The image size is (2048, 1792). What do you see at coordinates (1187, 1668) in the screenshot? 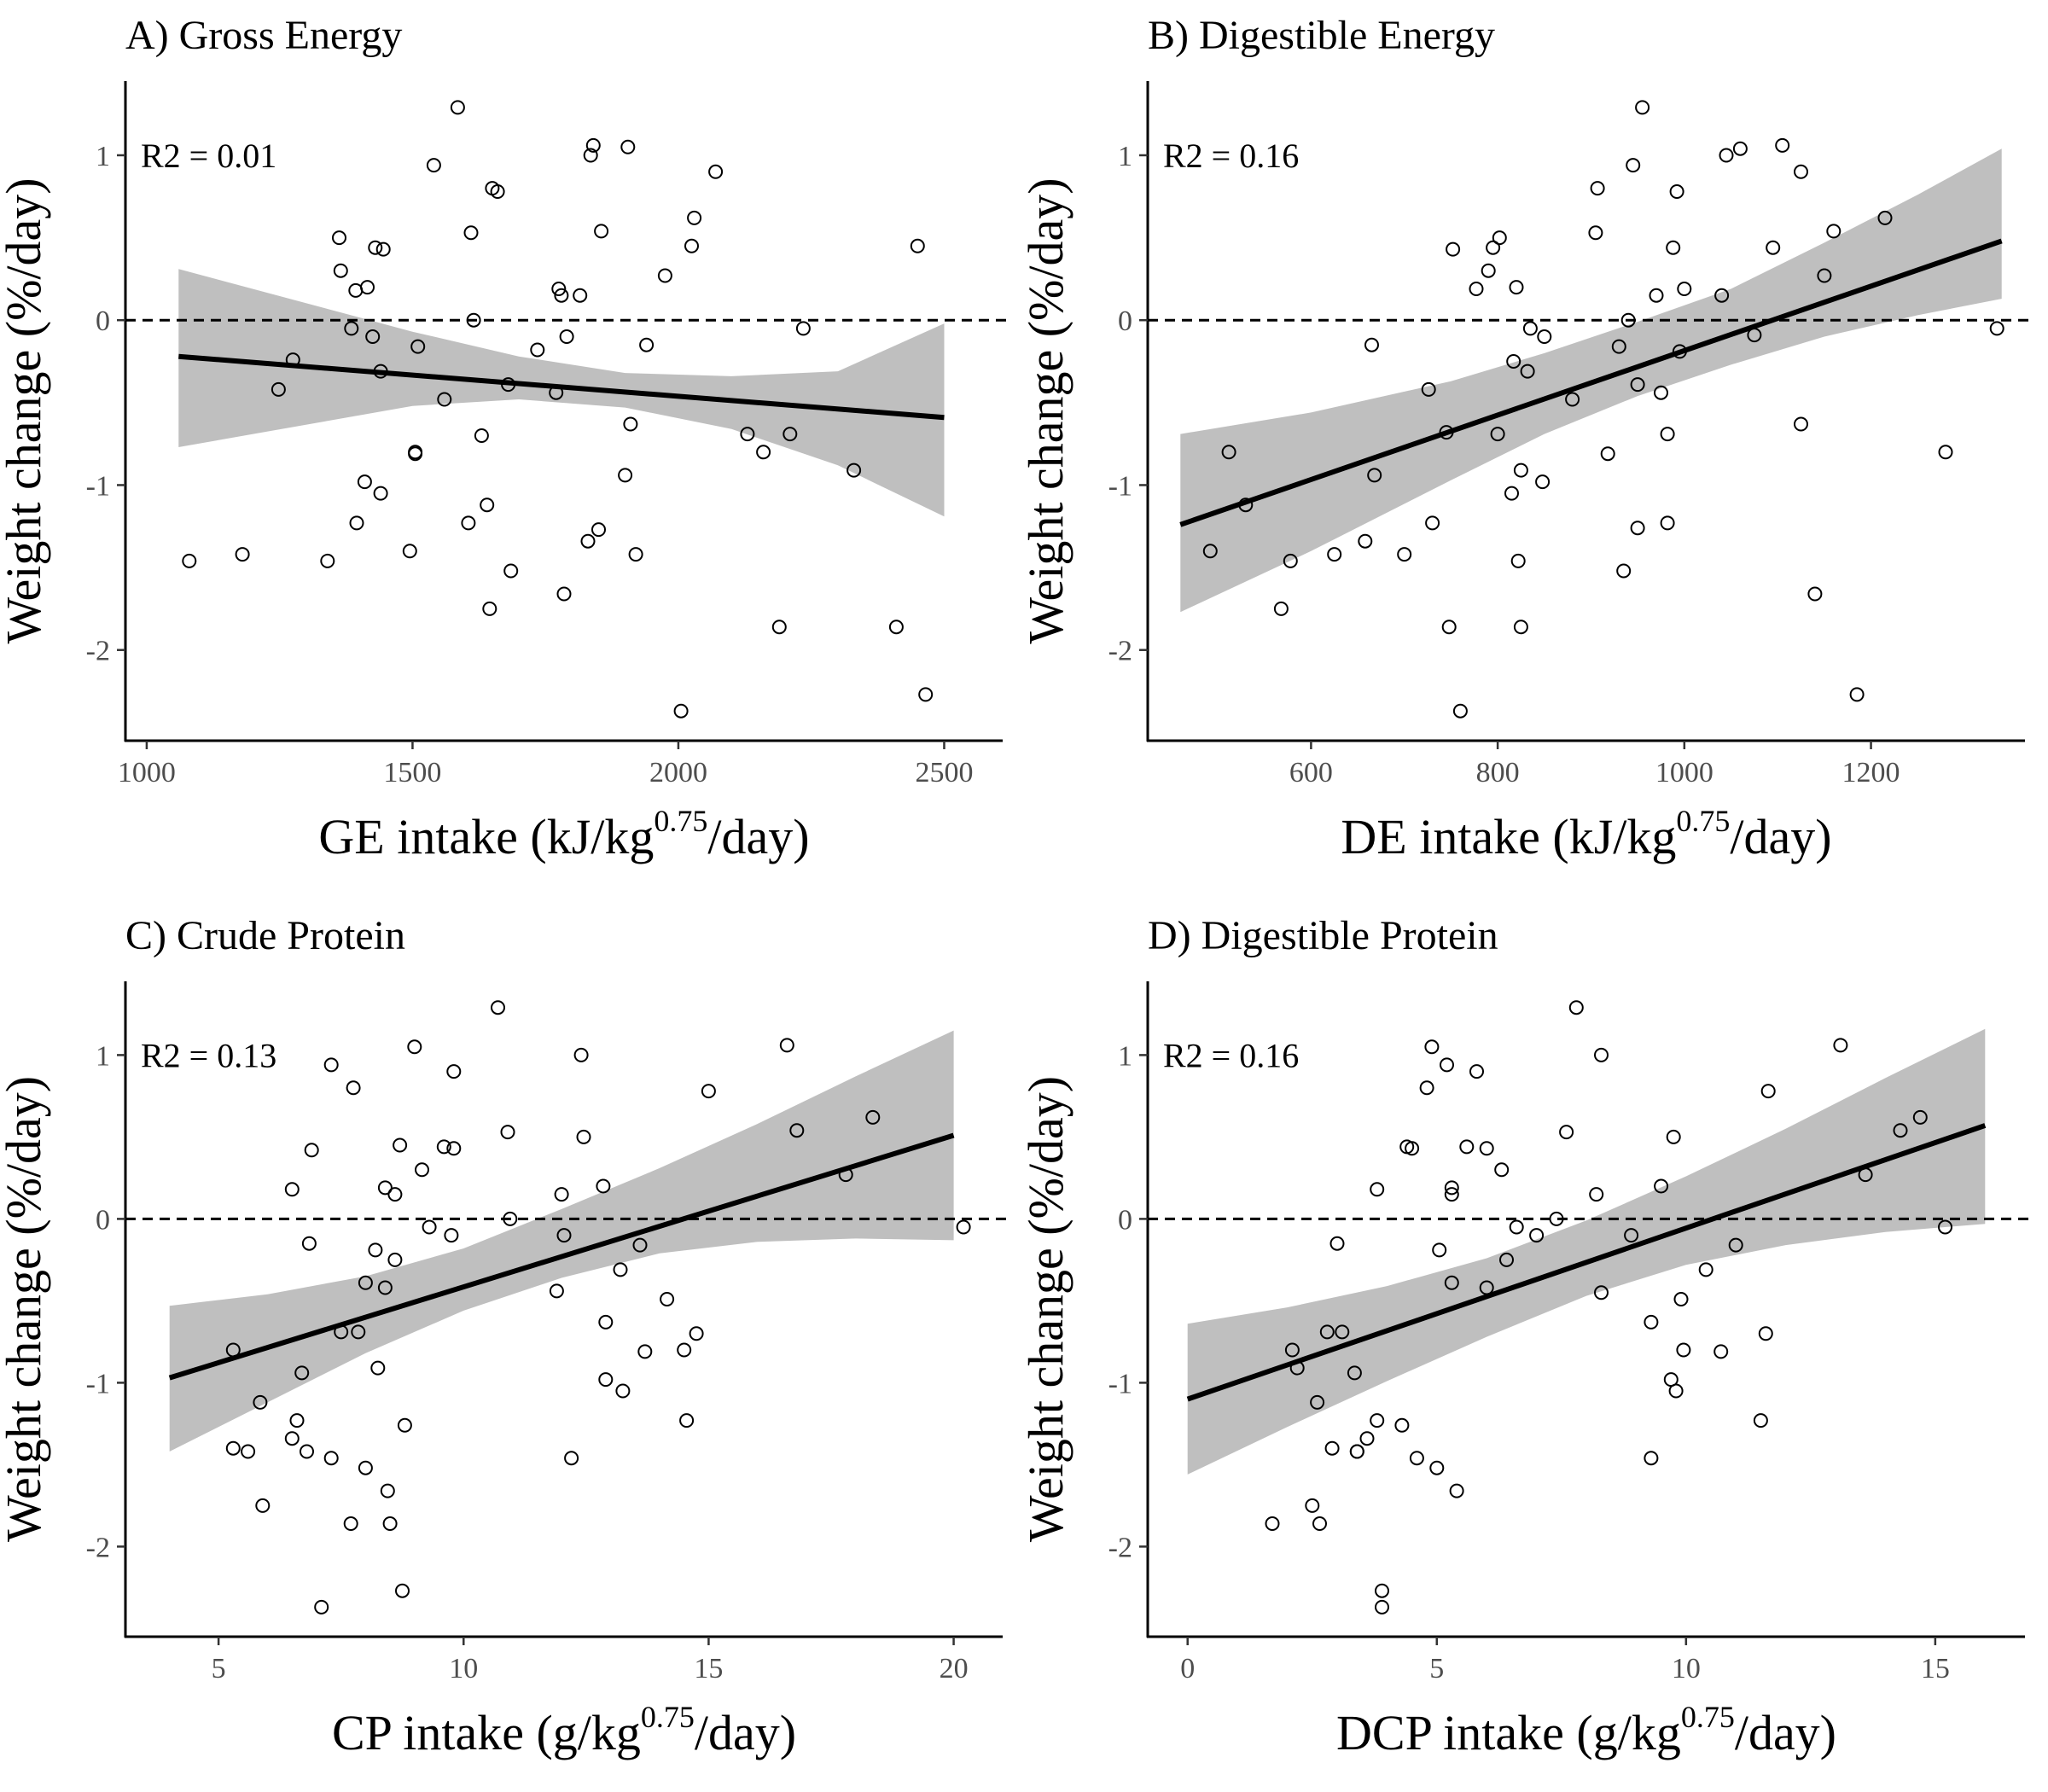
I see `x-tick-label: 0` at bounding box center [1187, 1668].